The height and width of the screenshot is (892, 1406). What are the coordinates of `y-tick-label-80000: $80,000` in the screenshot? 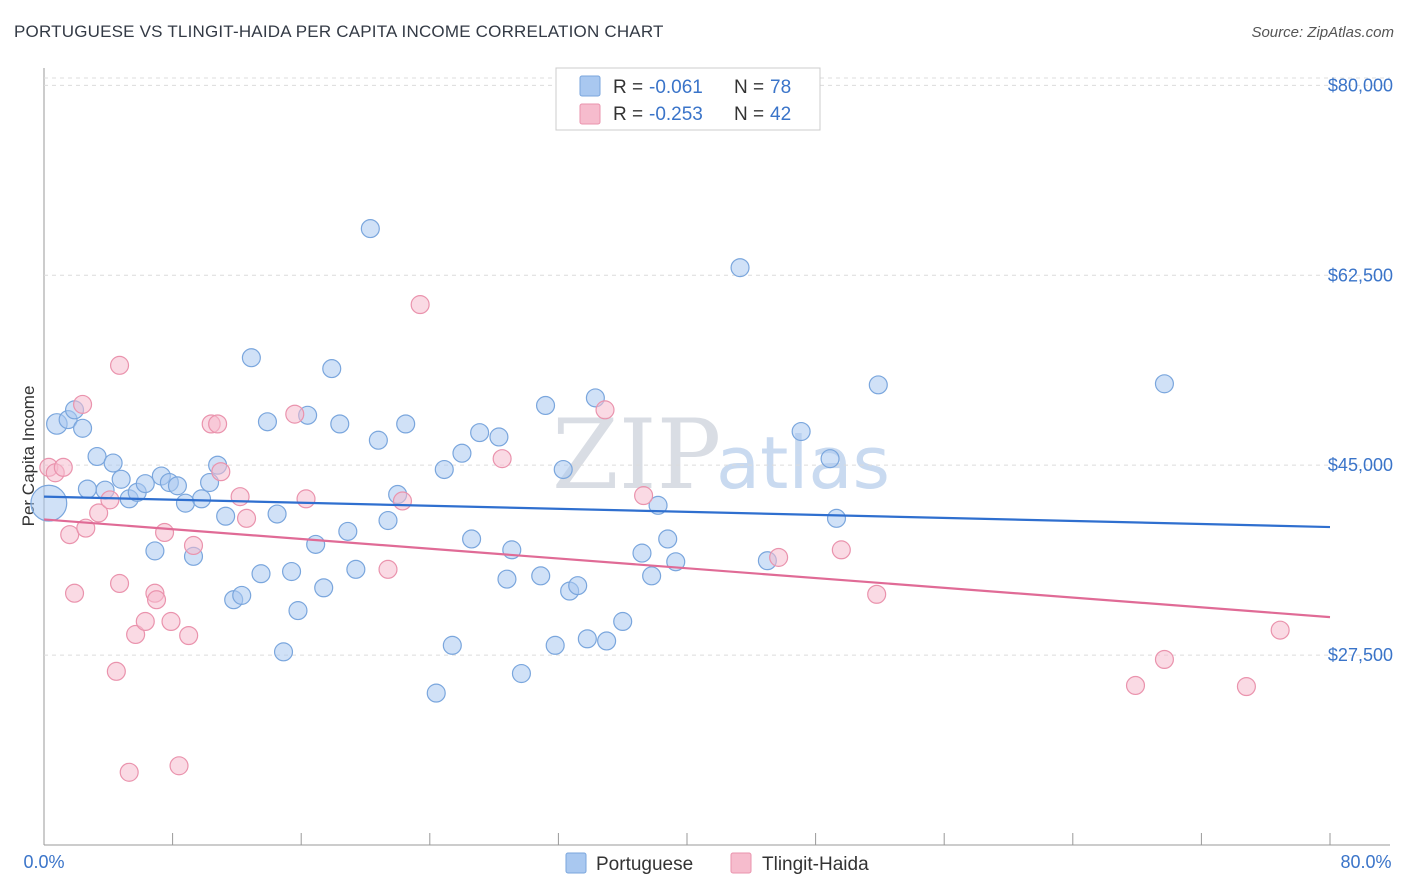 It's located at (1360, 85).